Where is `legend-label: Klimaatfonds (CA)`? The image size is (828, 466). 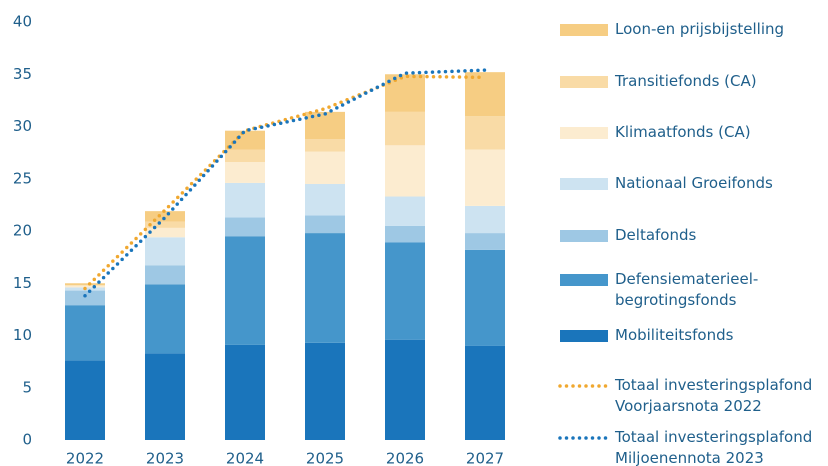
legend-label: Klimaatfonds (CA) is located at coordinates (683, 132).